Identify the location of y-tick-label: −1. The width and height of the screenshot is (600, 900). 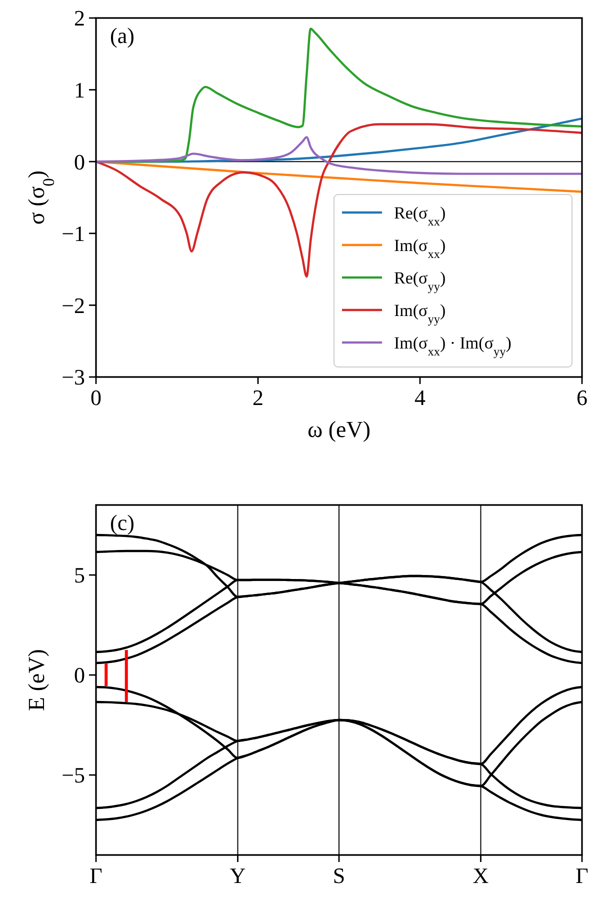
(73, 233).